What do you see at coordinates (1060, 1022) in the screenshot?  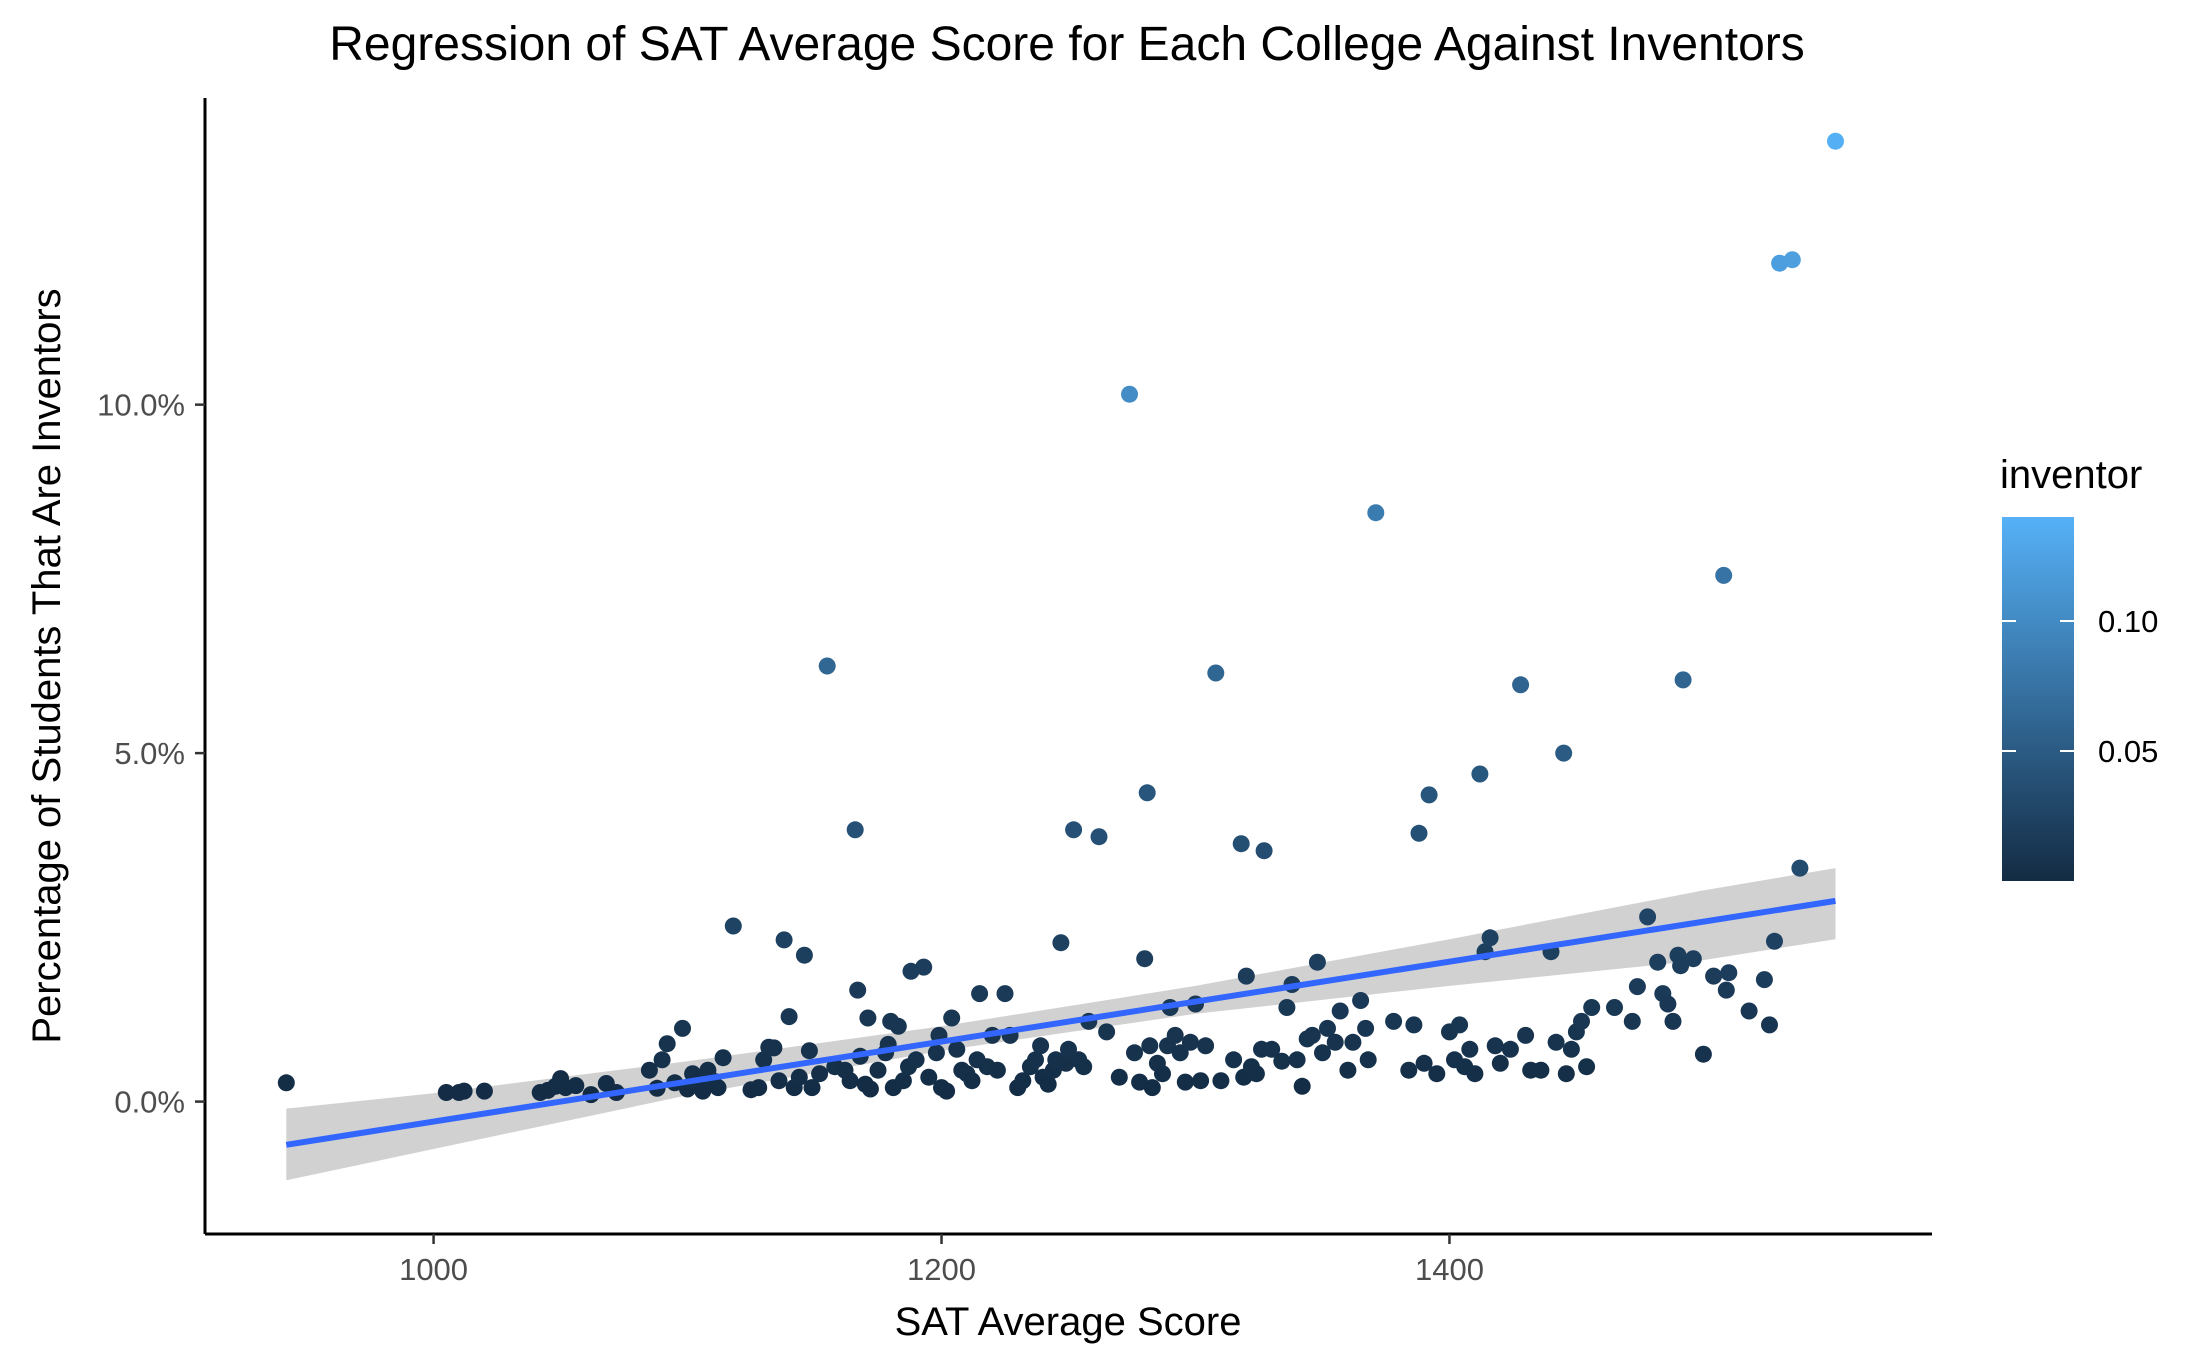 I see `regression-line-layer` at bounding box center [1060, 1022].